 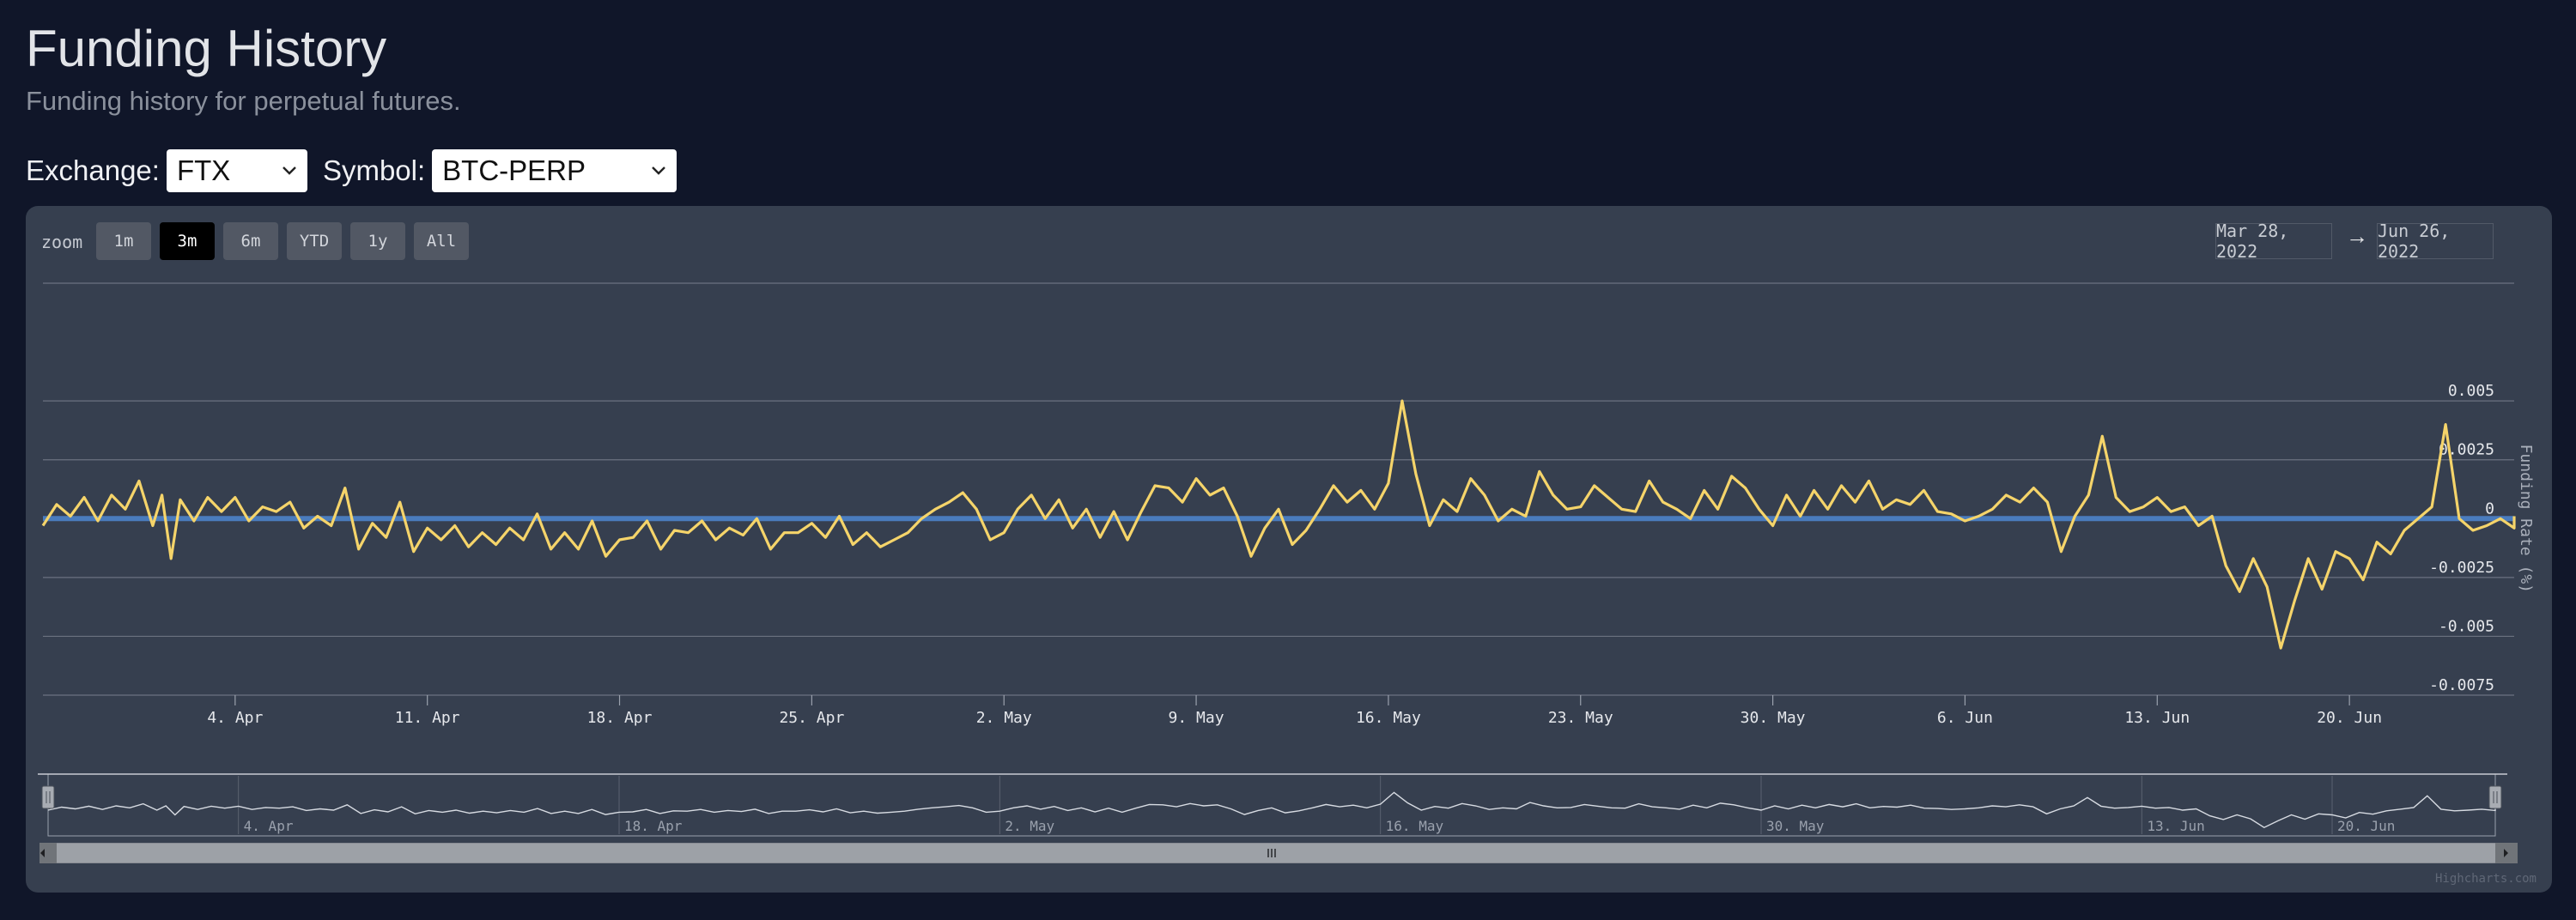 What do you see at coordinates (243, 101) in the screenshot?
I see `page-subtitle: Funding history for perpetual futures.` at bounding box center [243, 101].